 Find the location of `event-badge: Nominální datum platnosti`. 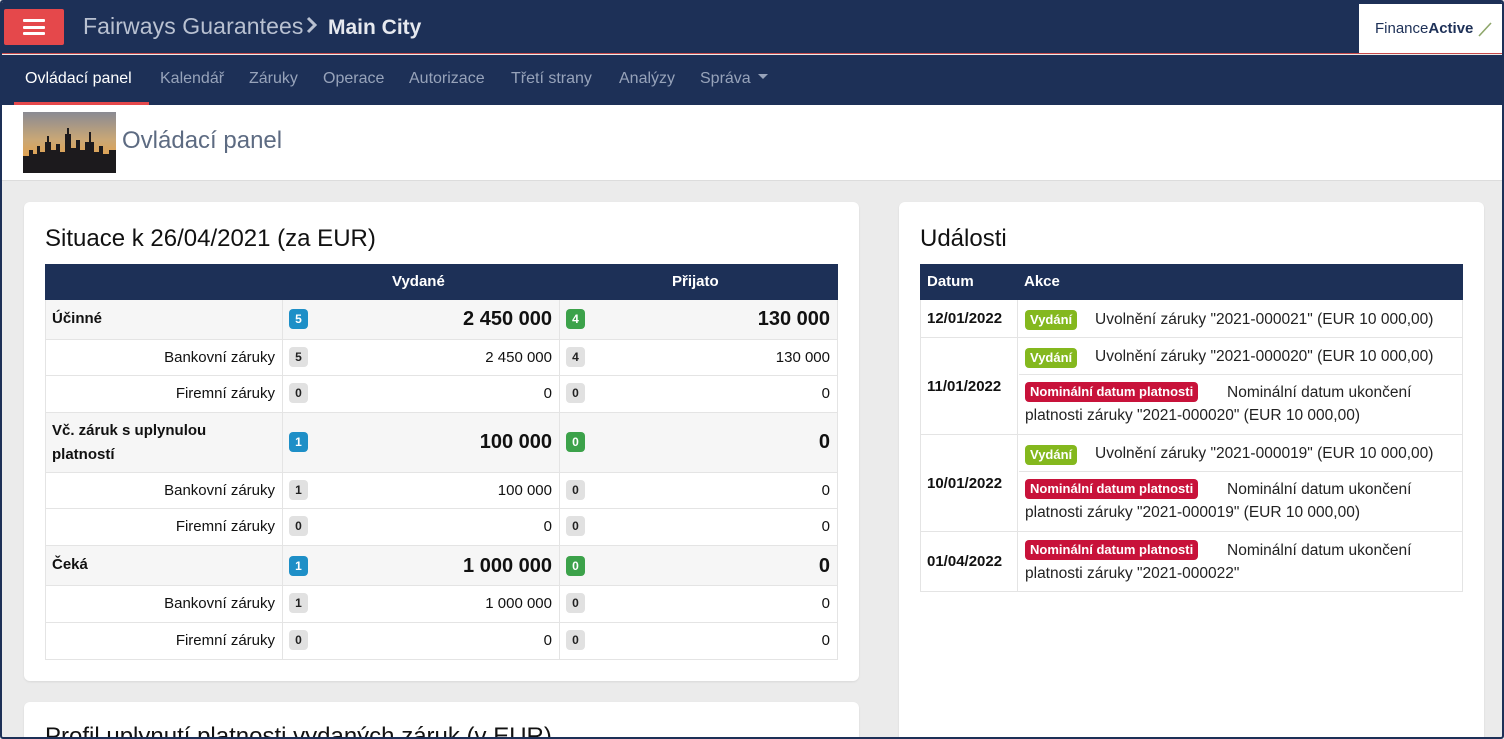

event-badge: Nominální datum platnosti is located at coordinates (1112, 489).